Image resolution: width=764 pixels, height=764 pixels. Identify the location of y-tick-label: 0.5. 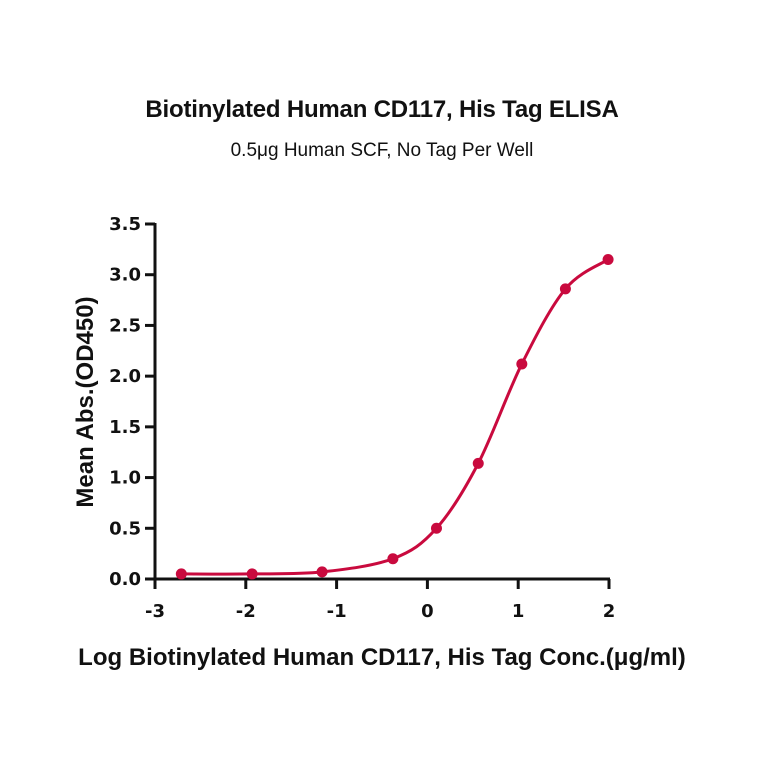
(125, 528).